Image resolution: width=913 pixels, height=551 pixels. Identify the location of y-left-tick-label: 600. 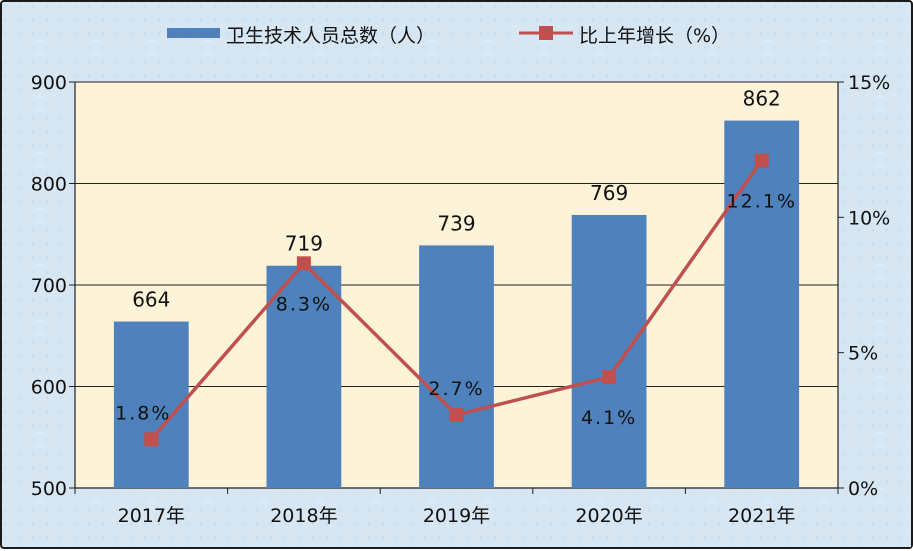
(49, 388).